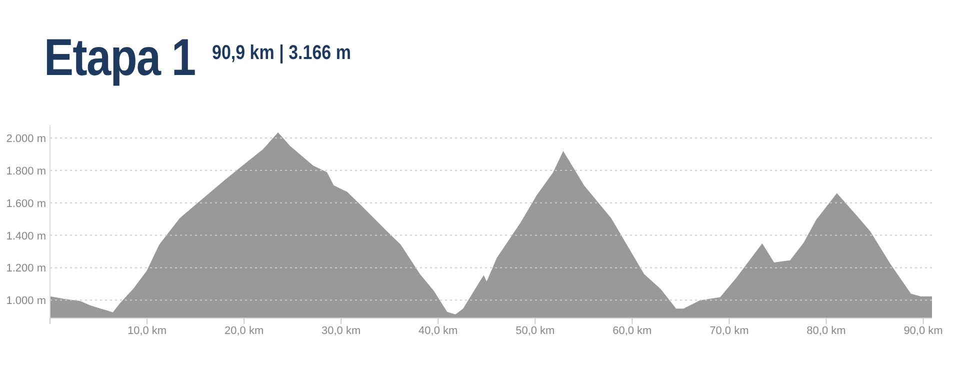 This screenshot has width=960, height=379. What do you see at coordinates (923, 330) in the screenshot?
I see `x-tick-label: 90,0 km` at bounding box center [923, 330].